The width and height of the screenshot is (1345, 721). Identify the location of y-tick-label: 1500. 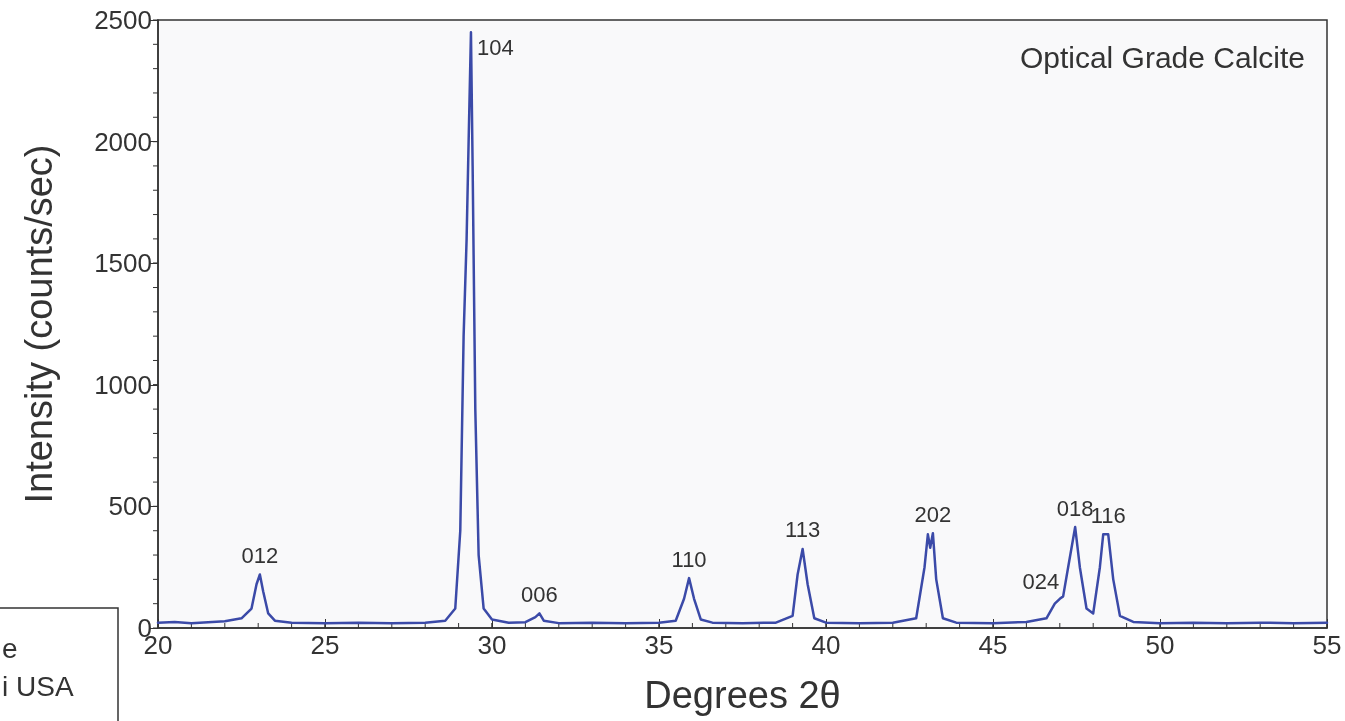
(123, 263).